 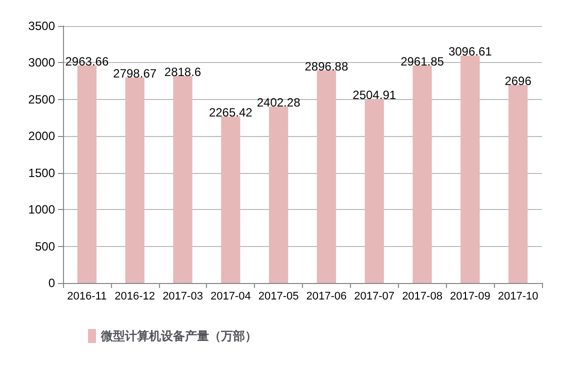 I want to click on data-label: 2818.6, so click(x=183, y=72).